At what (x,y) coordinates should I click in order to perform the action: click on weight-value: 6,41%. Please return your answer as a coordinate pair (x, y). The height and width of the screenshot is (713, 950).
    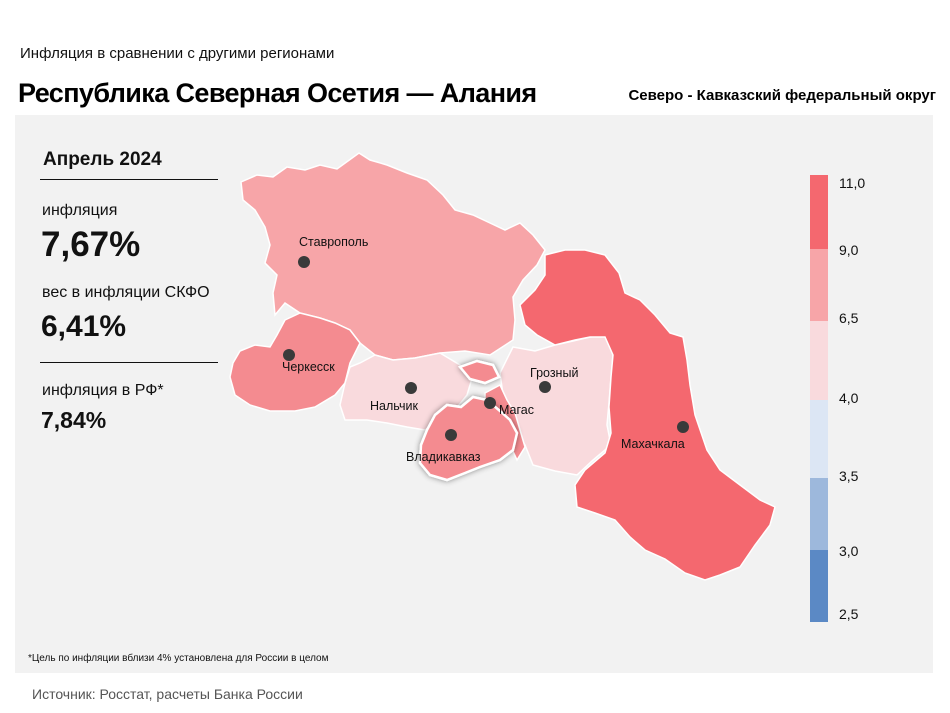
    Looking at the image, I should click on (84, 326).